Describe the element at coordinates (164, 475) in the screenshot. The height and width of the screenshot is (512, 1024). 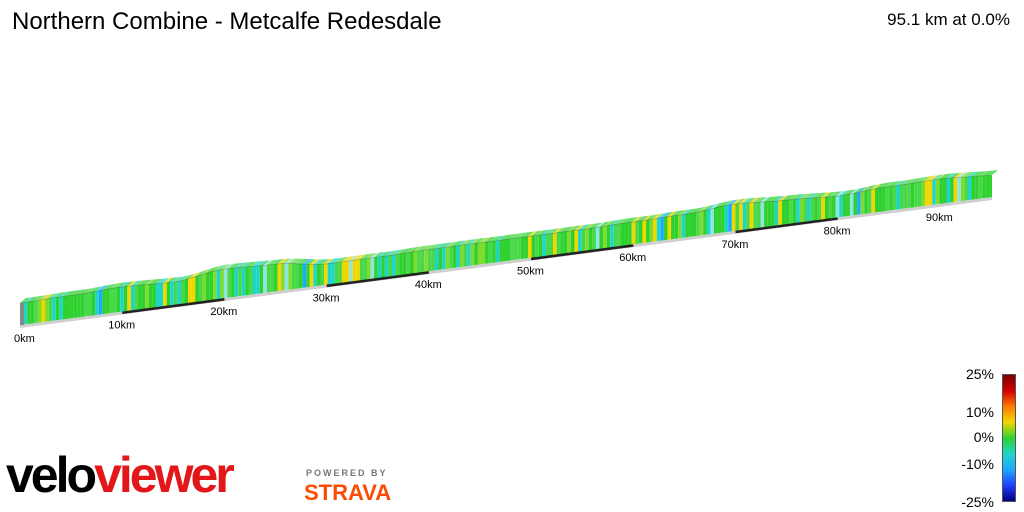
I see `logo-viewer-text: viewer` at that location.